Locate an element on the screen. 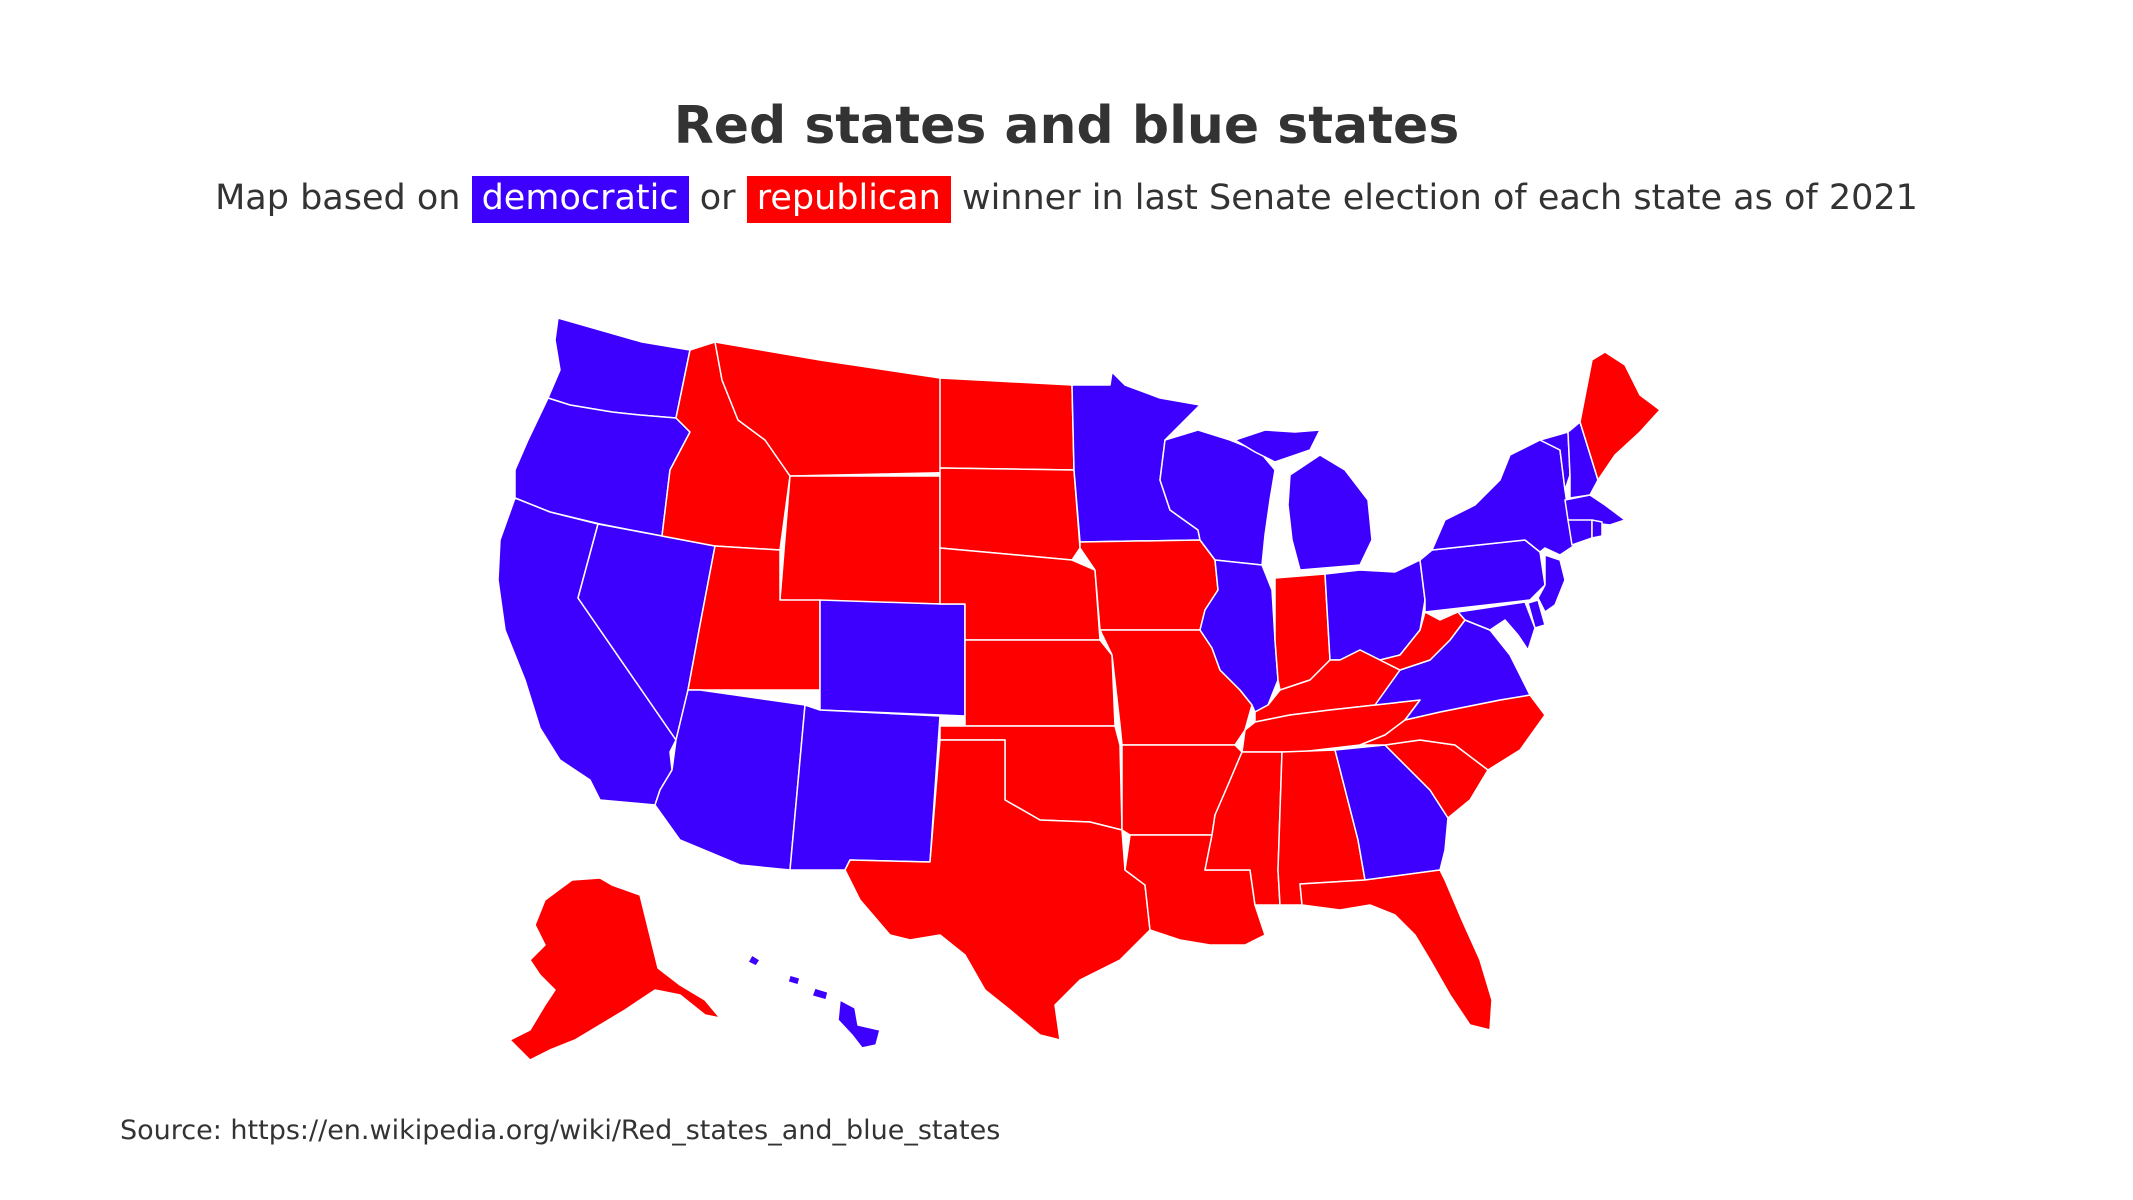  state-iowa is located at coordinates (1149, 585).